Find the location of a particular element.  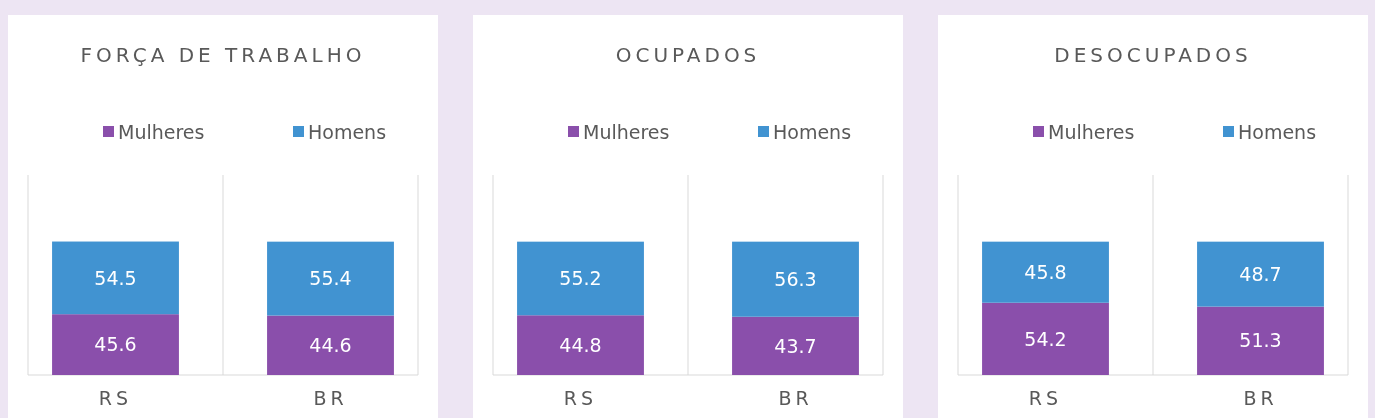

chart-title: OCUPADOS is located at coordinates (688, 55).